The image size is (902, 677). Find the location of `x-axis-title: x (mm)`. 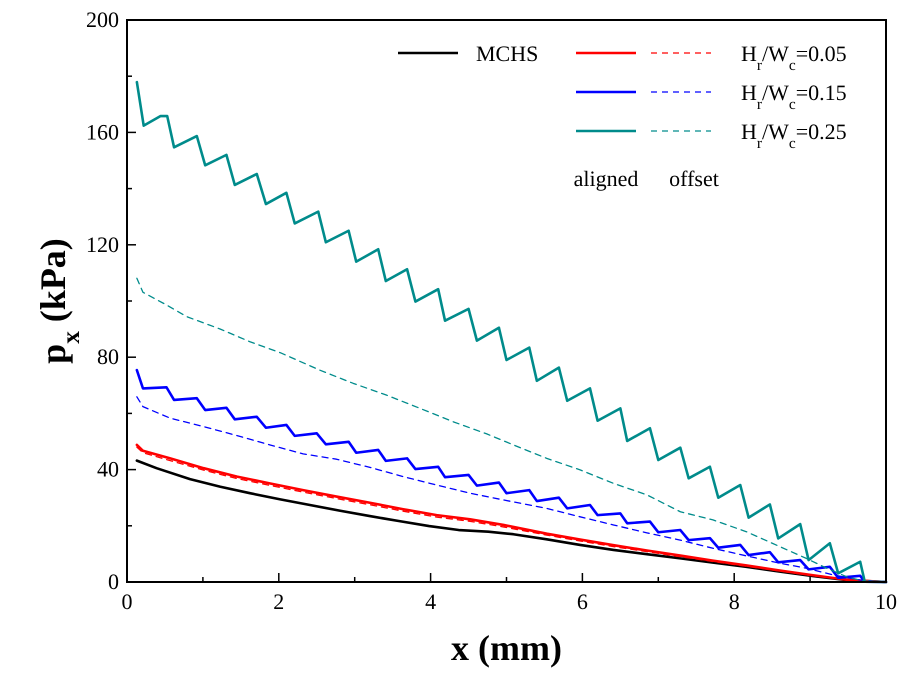

x-axis-title: x (mm) is located at coordinates (506, 648).